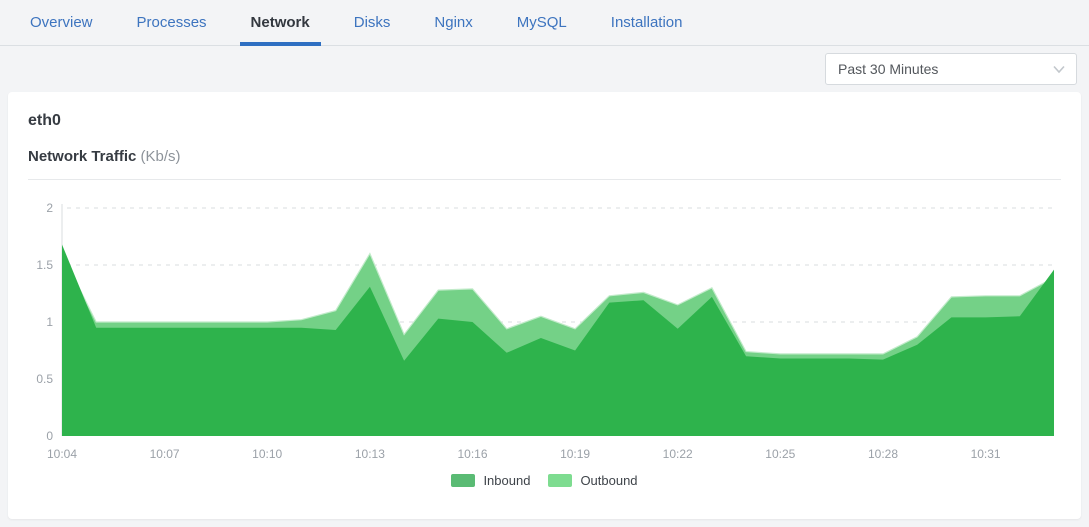 This screenshot has width=1089, height=527. I want to click on outbound-swatch, so click(560, 480).